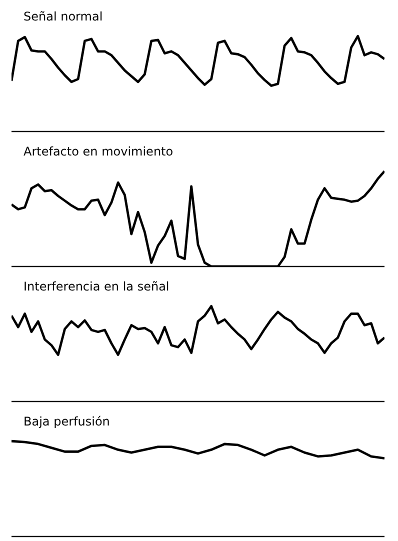 Image resolution: width=398 pixels, height=541 pixels. Describe the element at coordinates (99, 151) in the screenshot. I see `chart-title: Artefacto en movimiento` at that location.